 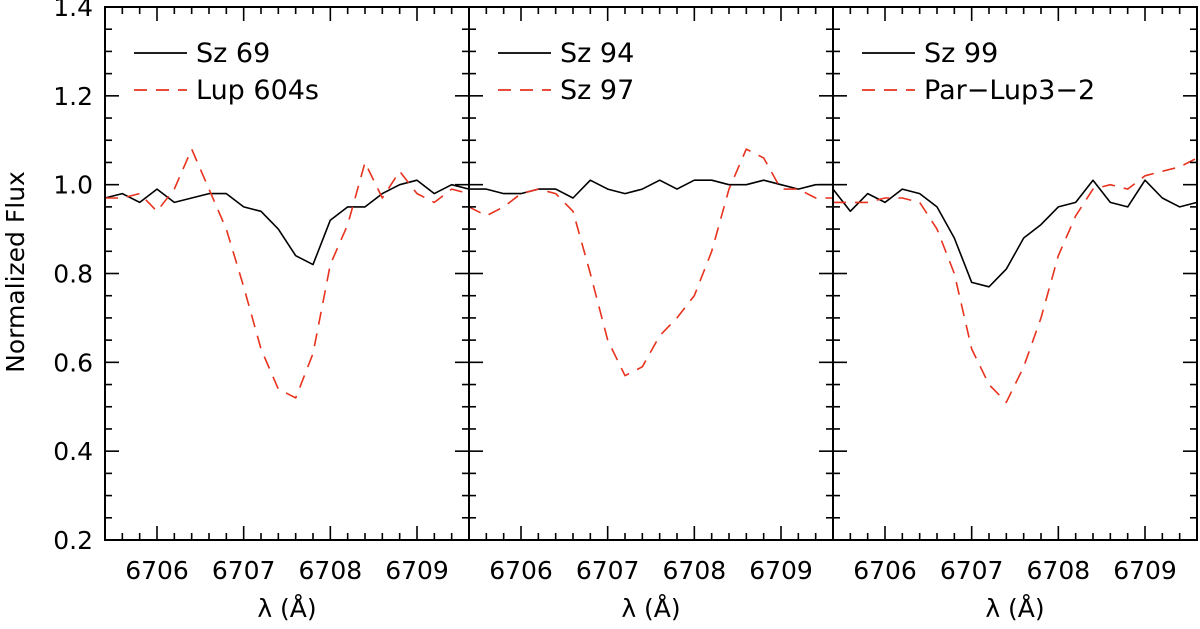 I want to click on legend-label: Sz 97, so click(x=597, y=90).